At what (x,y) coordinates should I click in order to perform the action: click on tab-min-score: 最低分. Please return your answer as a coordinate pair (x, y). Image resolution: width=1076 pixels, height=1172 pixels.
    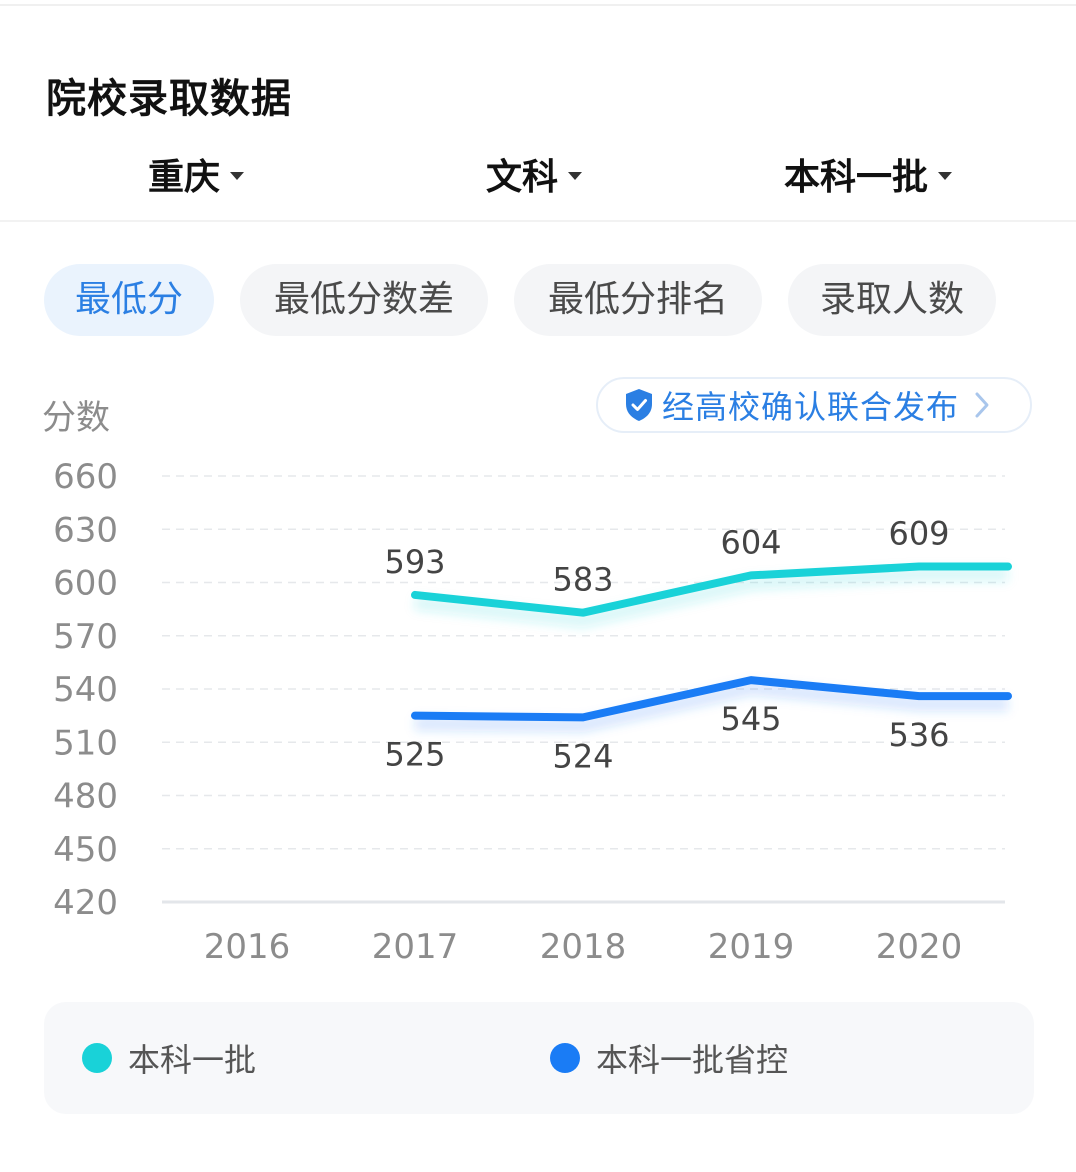
    Looking at the image, I should click on (129, 300).